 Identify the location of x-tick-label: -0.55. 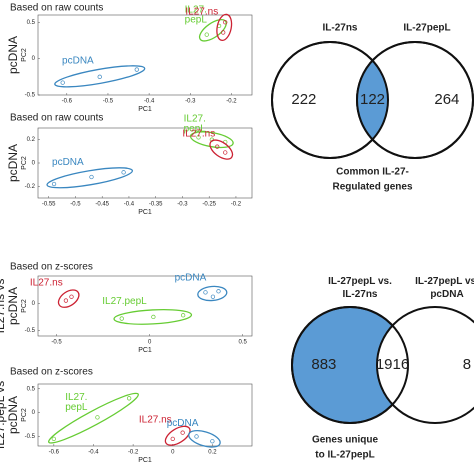
(49, 205).